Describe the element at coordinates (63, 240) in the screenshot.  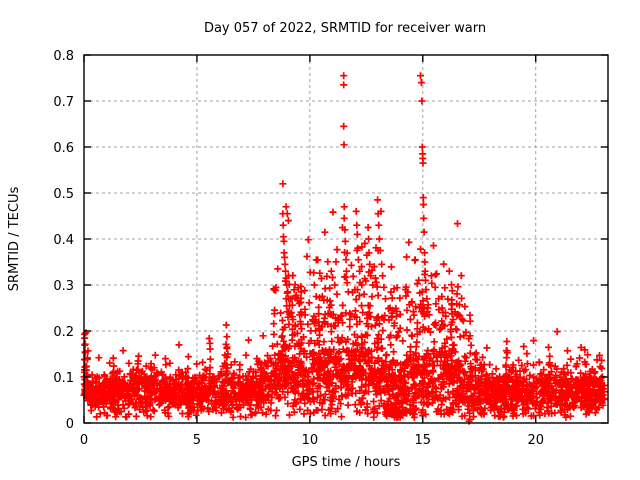
I see `y-tick-labels: 0 0.1 0.2 0.3 0.4 0.5 0.6 0.7 0.8` at that location.